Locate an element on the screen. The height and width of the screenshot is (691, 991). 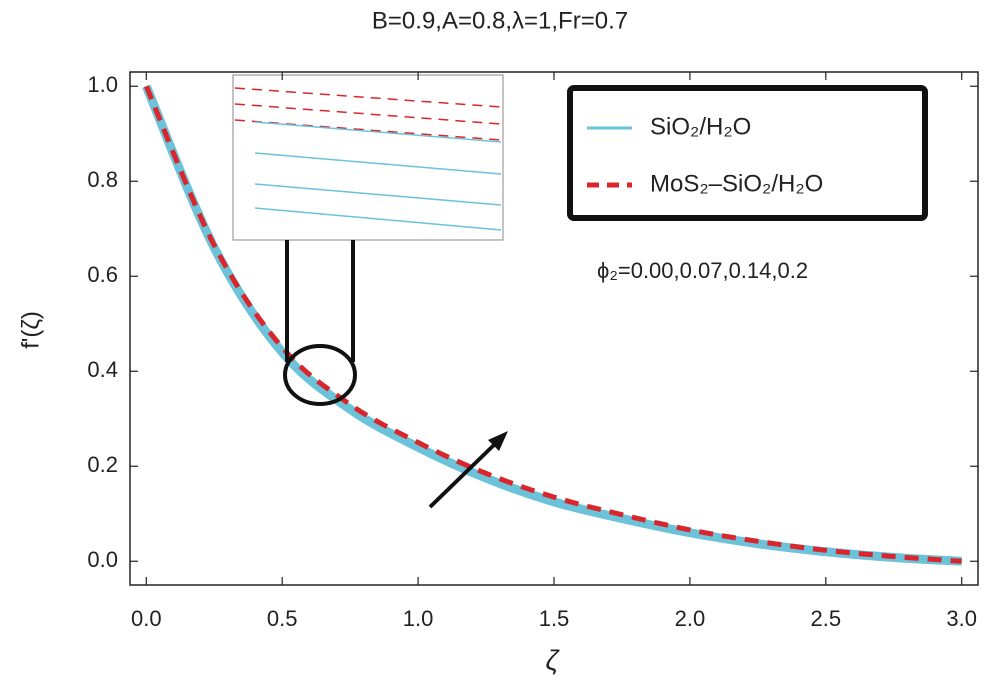
legend-box is located at coordinates (747, 153).